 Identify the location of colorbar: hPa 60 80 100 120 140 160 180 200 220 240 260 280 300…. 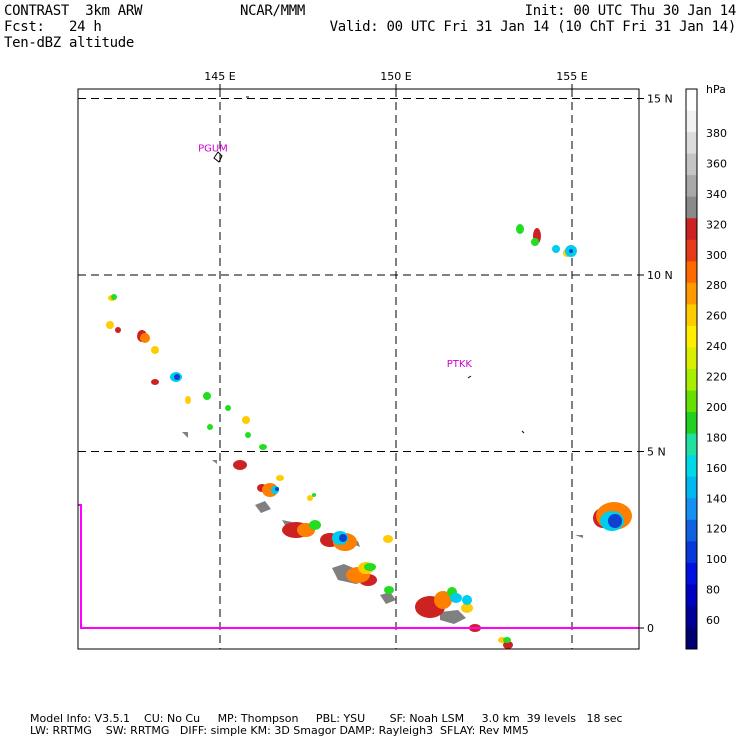
(706, 366).